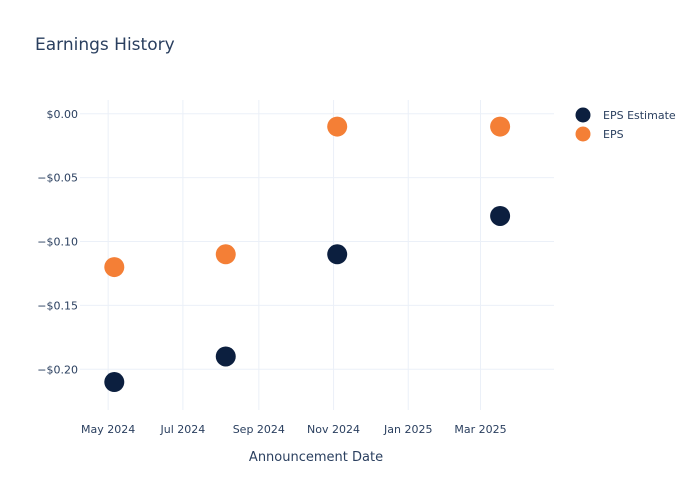  I want to click on x-tick-label: Sep 2024, so click(259, 429).